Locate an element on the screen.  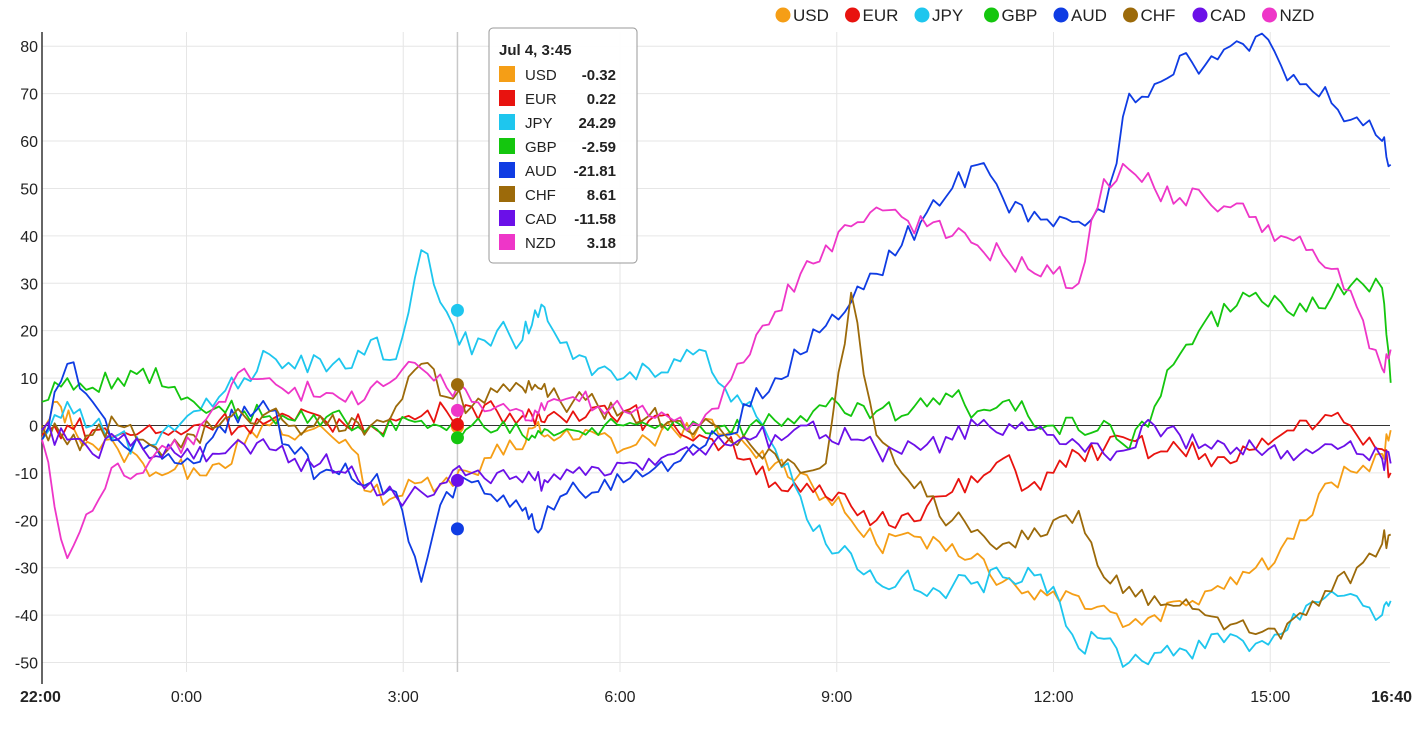
tooltip-value: 0.22 is located at coordinates (601, 99).